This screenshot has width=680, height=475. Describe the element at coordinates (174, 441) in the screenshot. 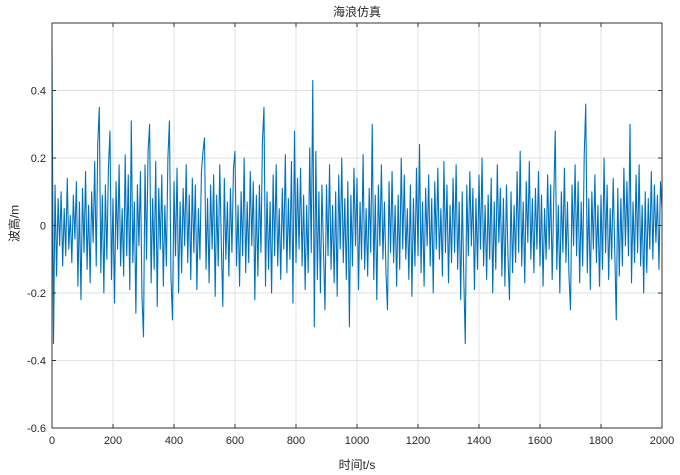

I see `x-tick-label: 400` at that location.